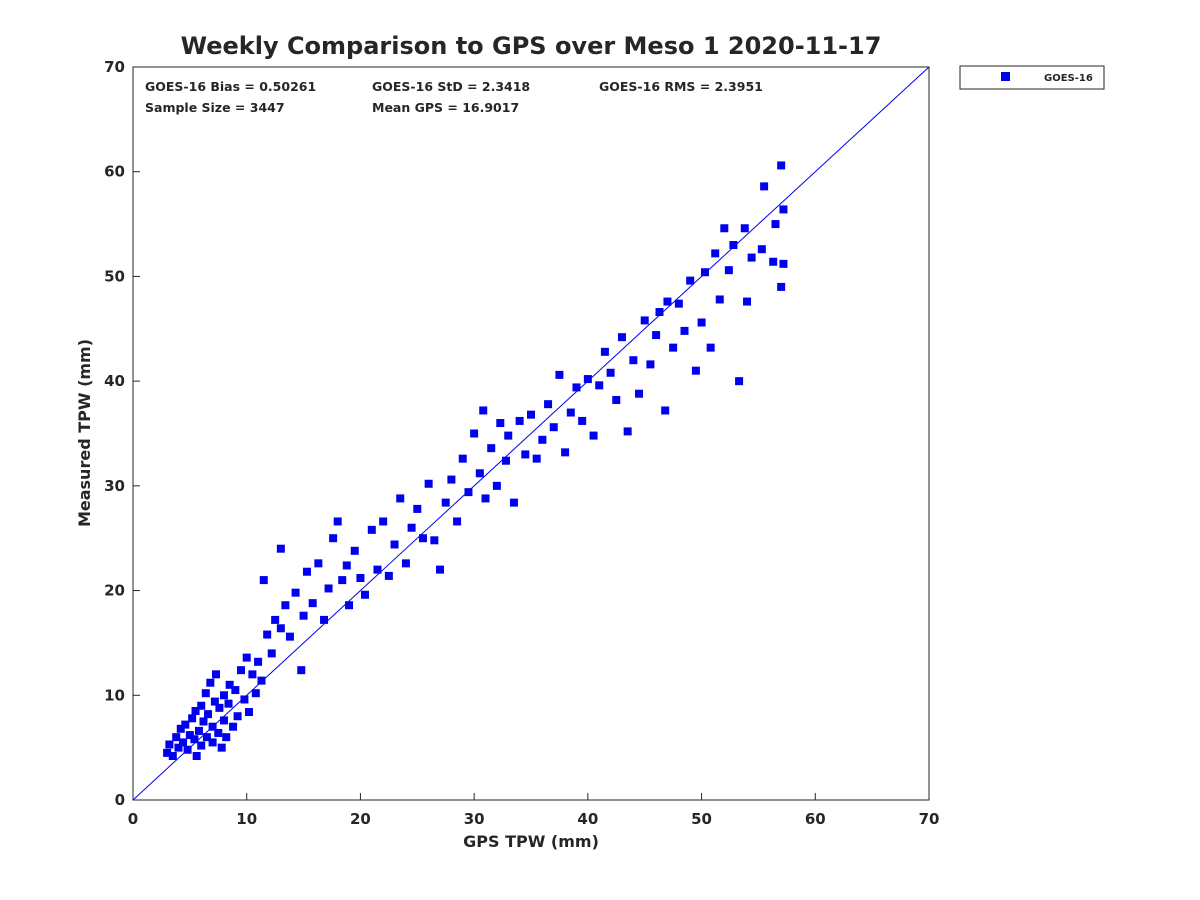 The width and height of the screenshot is (1200, 900). What do you see at coordinates (474, 819) in the screenshot?
I see `x-tick-label: 30` at bounding box center [474, 819].